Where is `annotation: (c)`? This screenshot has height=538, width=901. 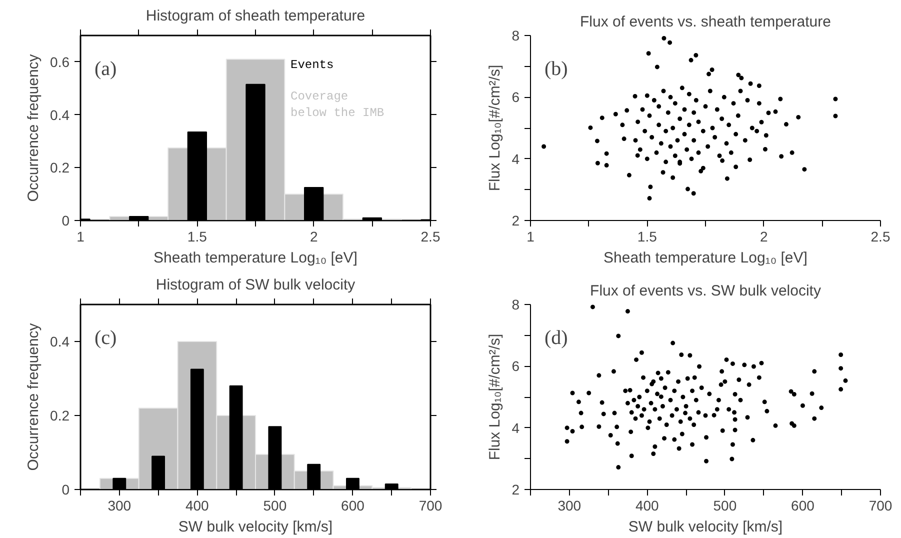 annotation: (c) is located at coordinates (105, 337).